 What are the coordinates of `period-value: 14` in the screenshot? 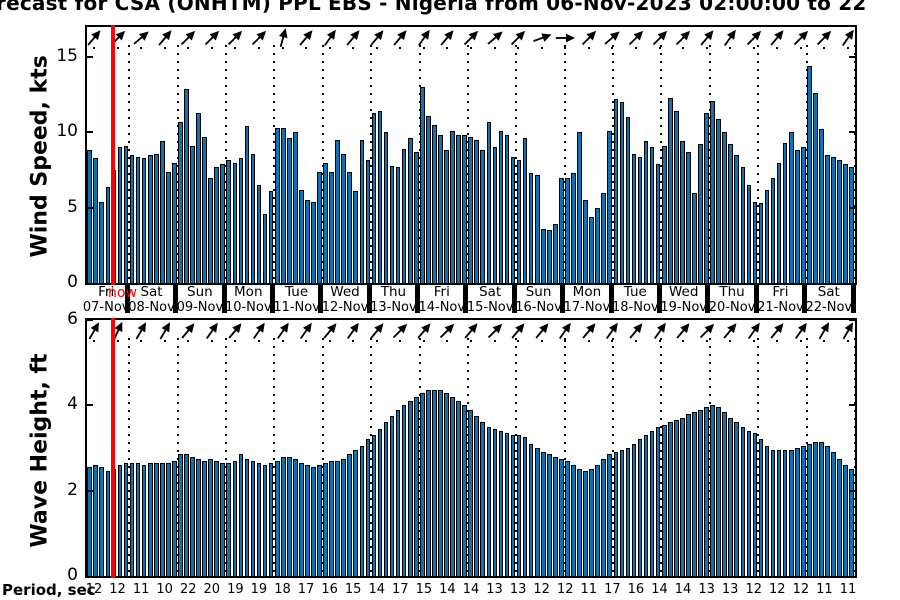 It's located at (447, 589).